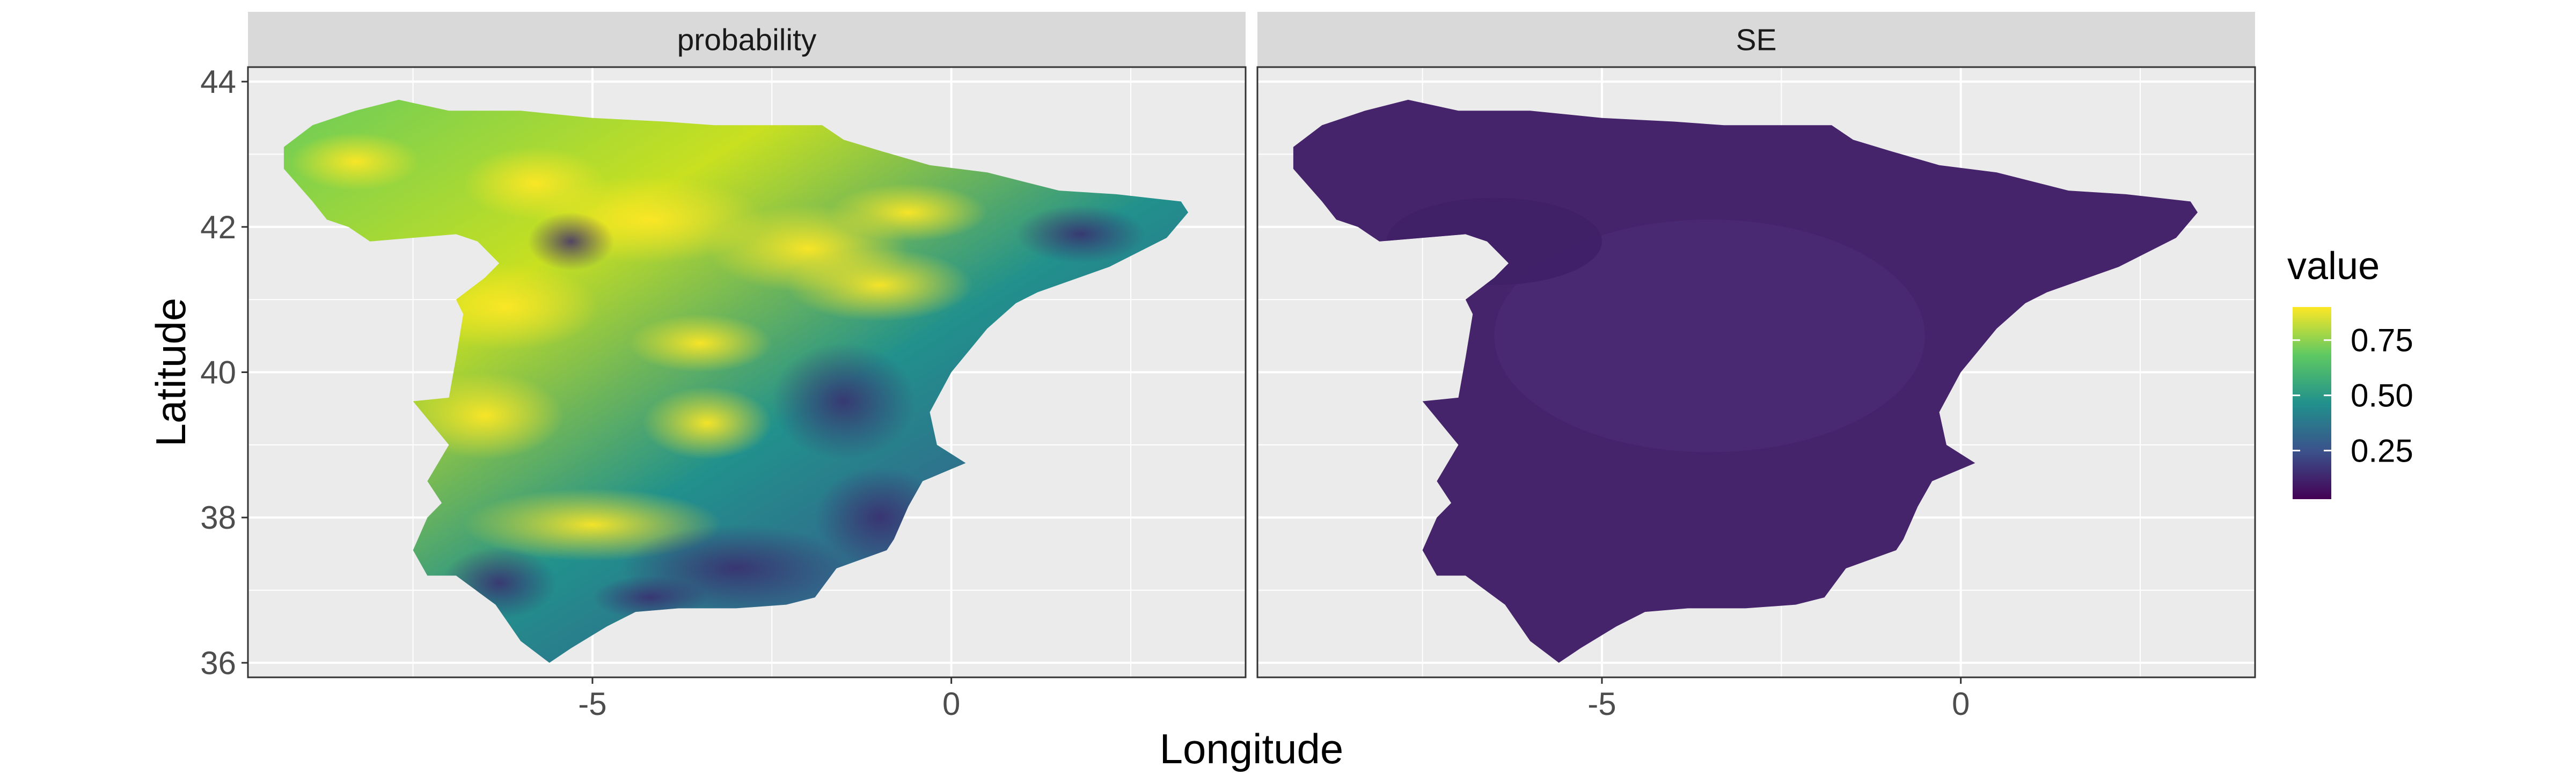  I want to click on y-tick-label: 38, so click(218, 518).